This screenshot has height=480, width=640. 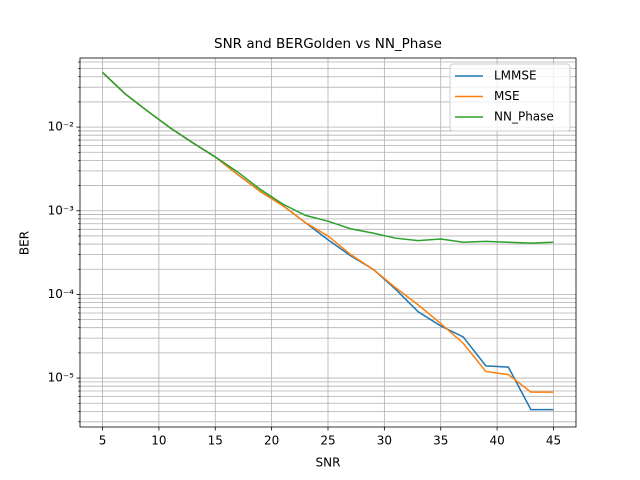 I want to click on x-tick-label: 20, so click(x=271, y=441).